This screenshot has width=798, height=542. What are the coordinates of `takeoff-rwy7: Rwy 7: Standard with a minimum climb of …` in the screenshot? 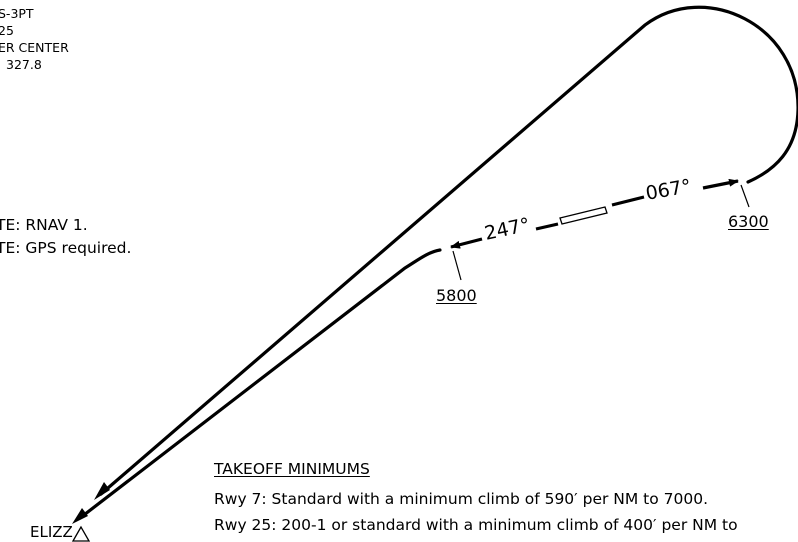 It's located at (461, 499).